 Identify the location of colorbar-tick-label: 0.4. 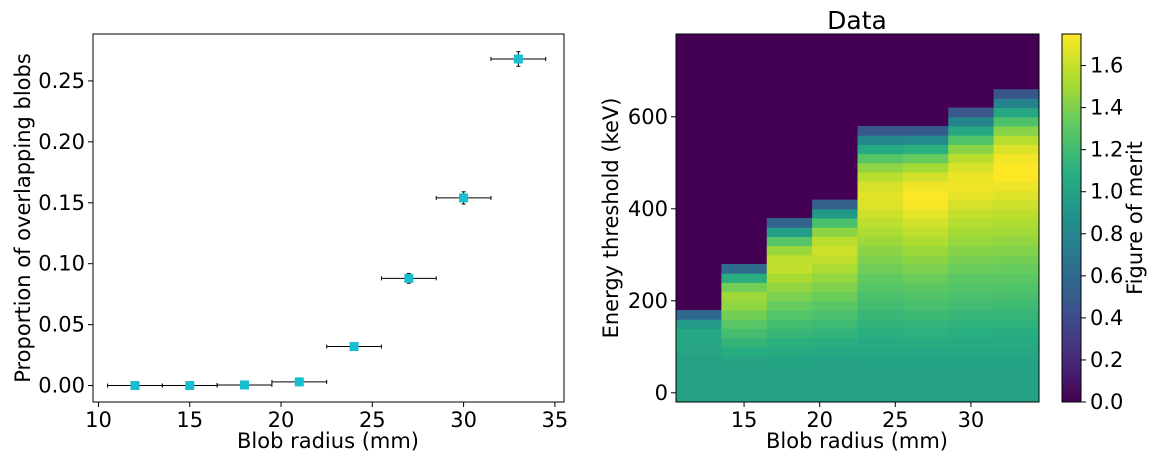
(1106, 318).